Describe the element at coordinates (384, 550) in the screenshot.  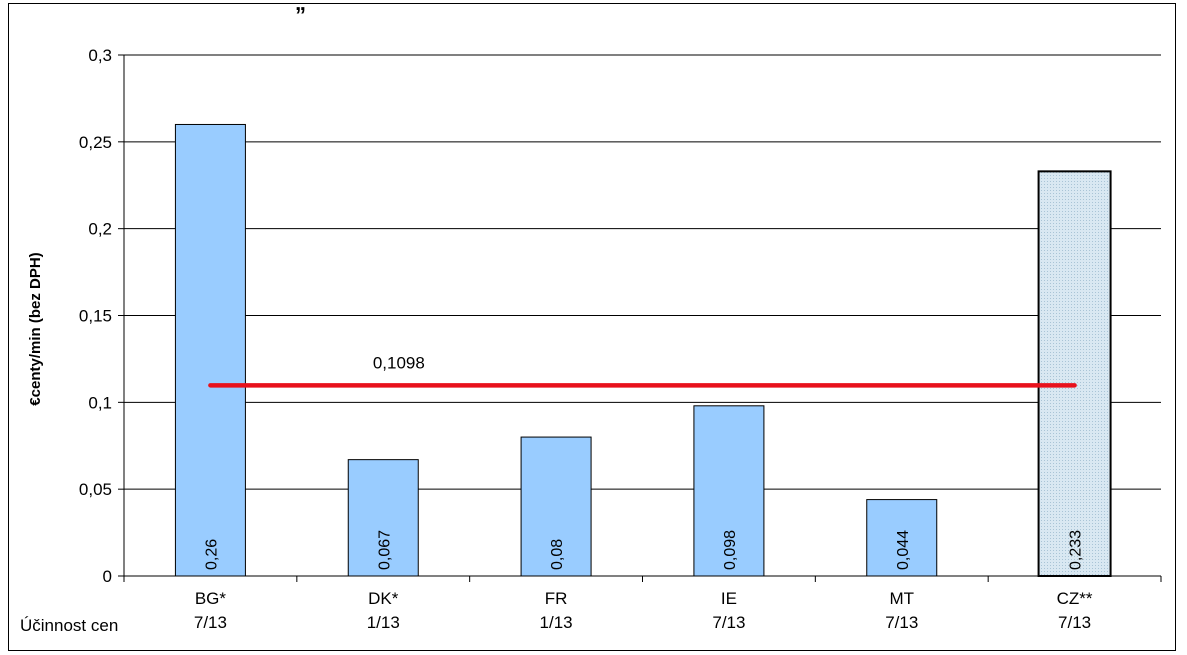
I see `data-label: 0,067` at that location.